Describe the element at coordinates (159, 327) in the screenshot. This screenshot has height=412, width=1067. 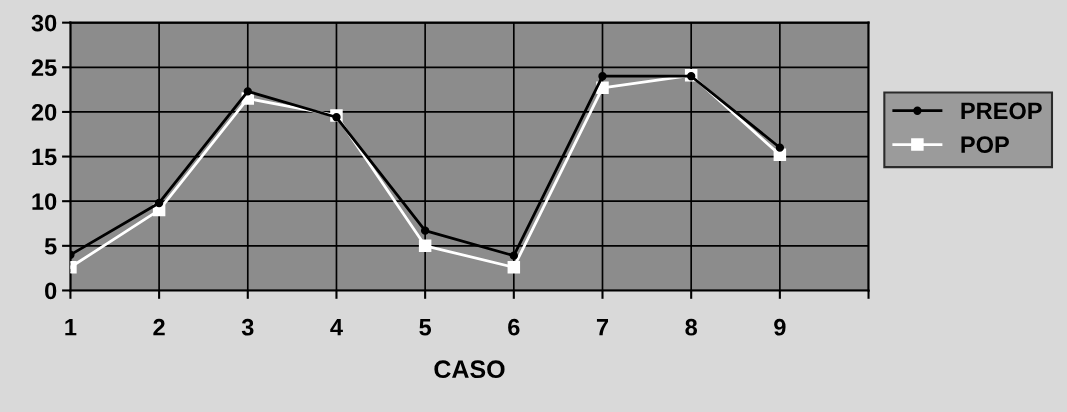
I see `x-tick-label: 2` at that location.